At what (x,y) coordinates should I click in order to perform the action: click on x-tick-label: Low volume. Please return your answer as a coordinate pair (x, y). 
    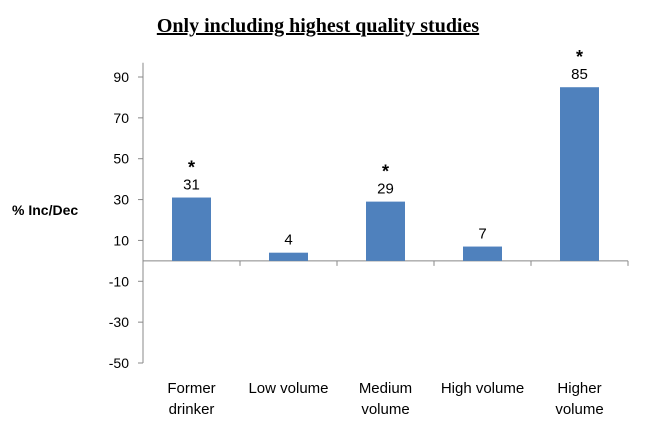
    Looking at the image, I should click on (288, 388).